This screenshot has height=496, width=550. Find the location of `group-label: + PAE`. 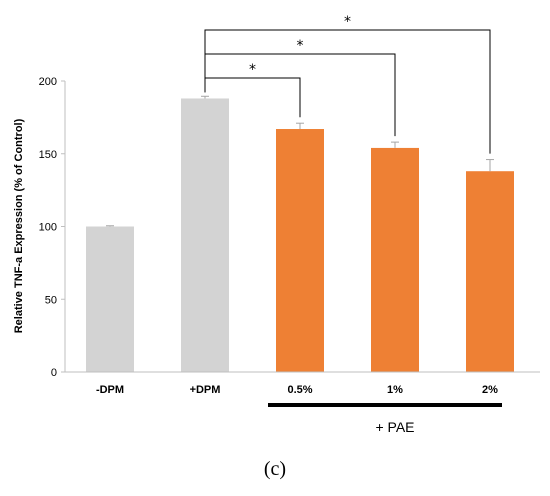

group-label: + PAE is located at coordinates (394, 427).